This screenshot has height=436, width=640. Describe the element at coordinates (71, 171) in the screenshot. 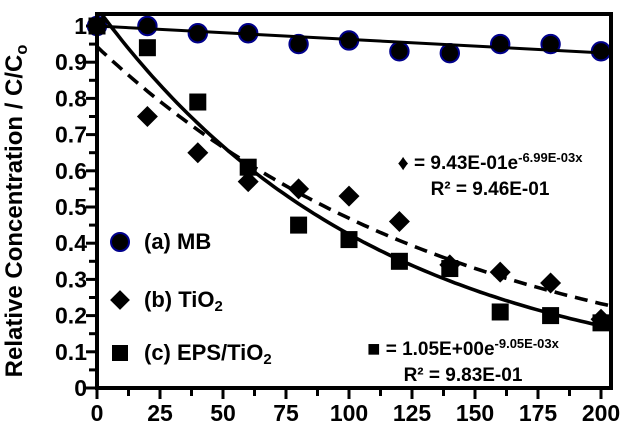

I see `svg-text: 0.6` at that location.